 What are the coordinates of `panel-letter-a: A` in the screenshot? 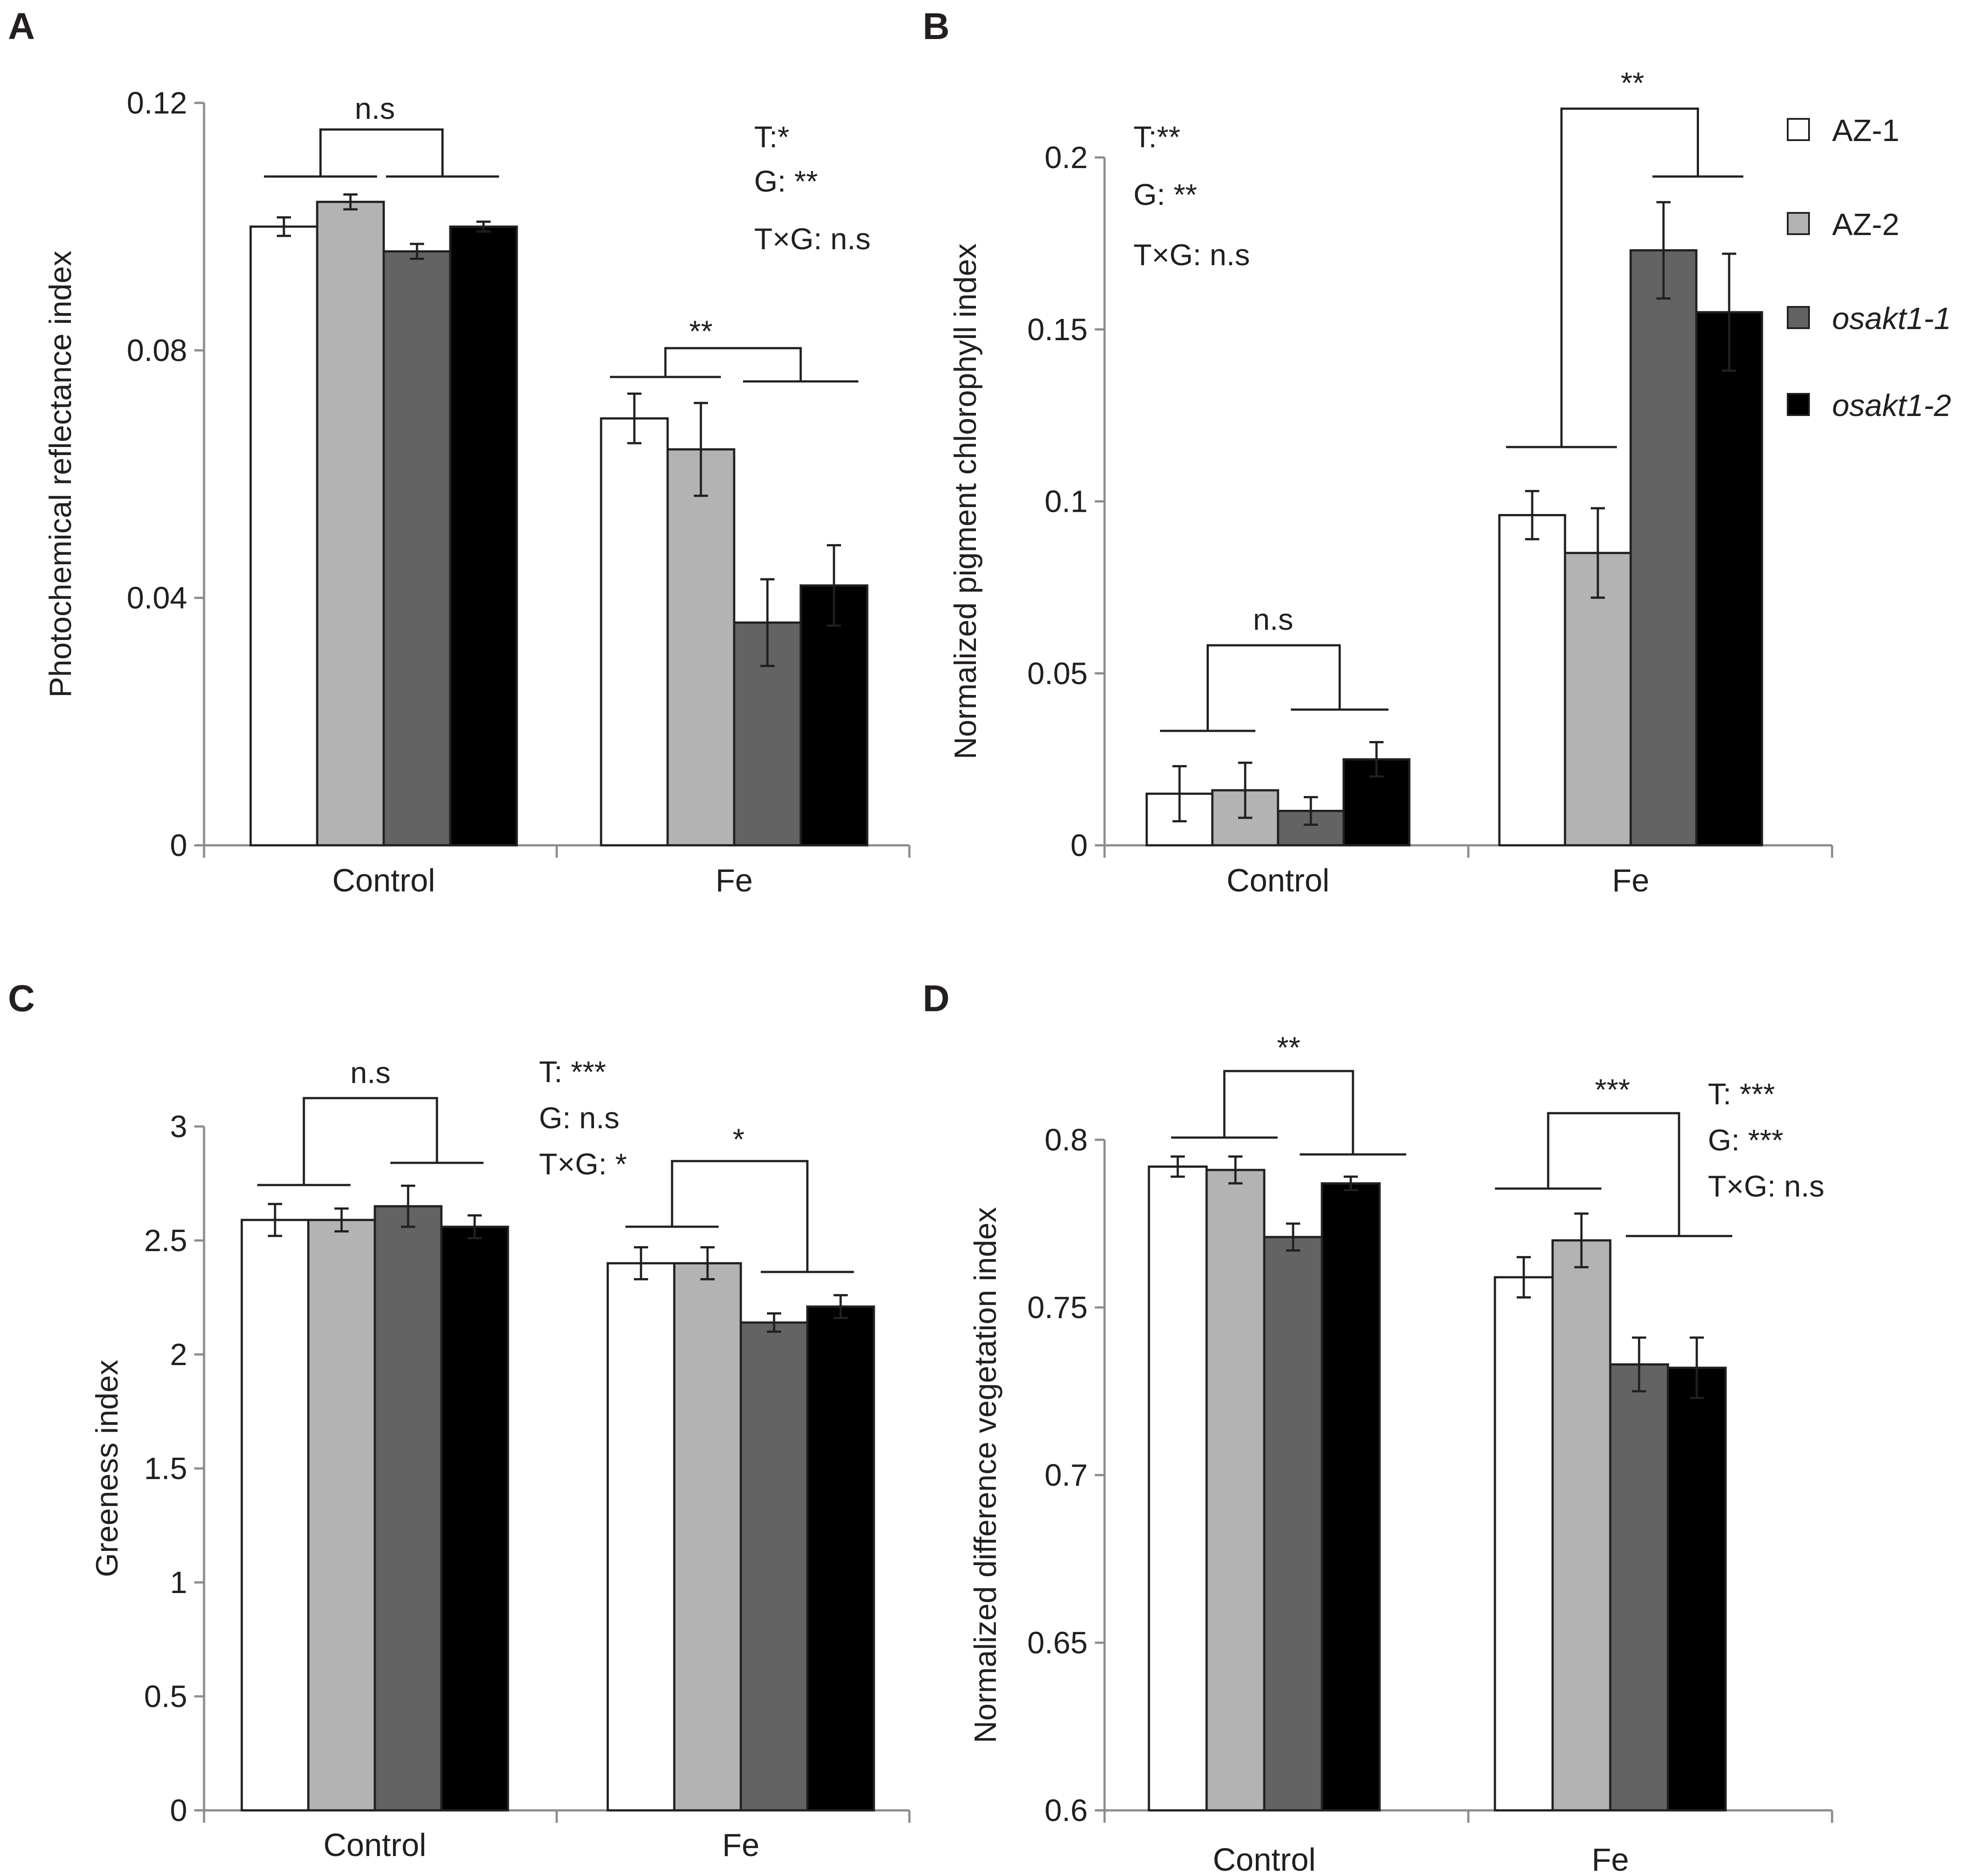 It's located at (21, 26).